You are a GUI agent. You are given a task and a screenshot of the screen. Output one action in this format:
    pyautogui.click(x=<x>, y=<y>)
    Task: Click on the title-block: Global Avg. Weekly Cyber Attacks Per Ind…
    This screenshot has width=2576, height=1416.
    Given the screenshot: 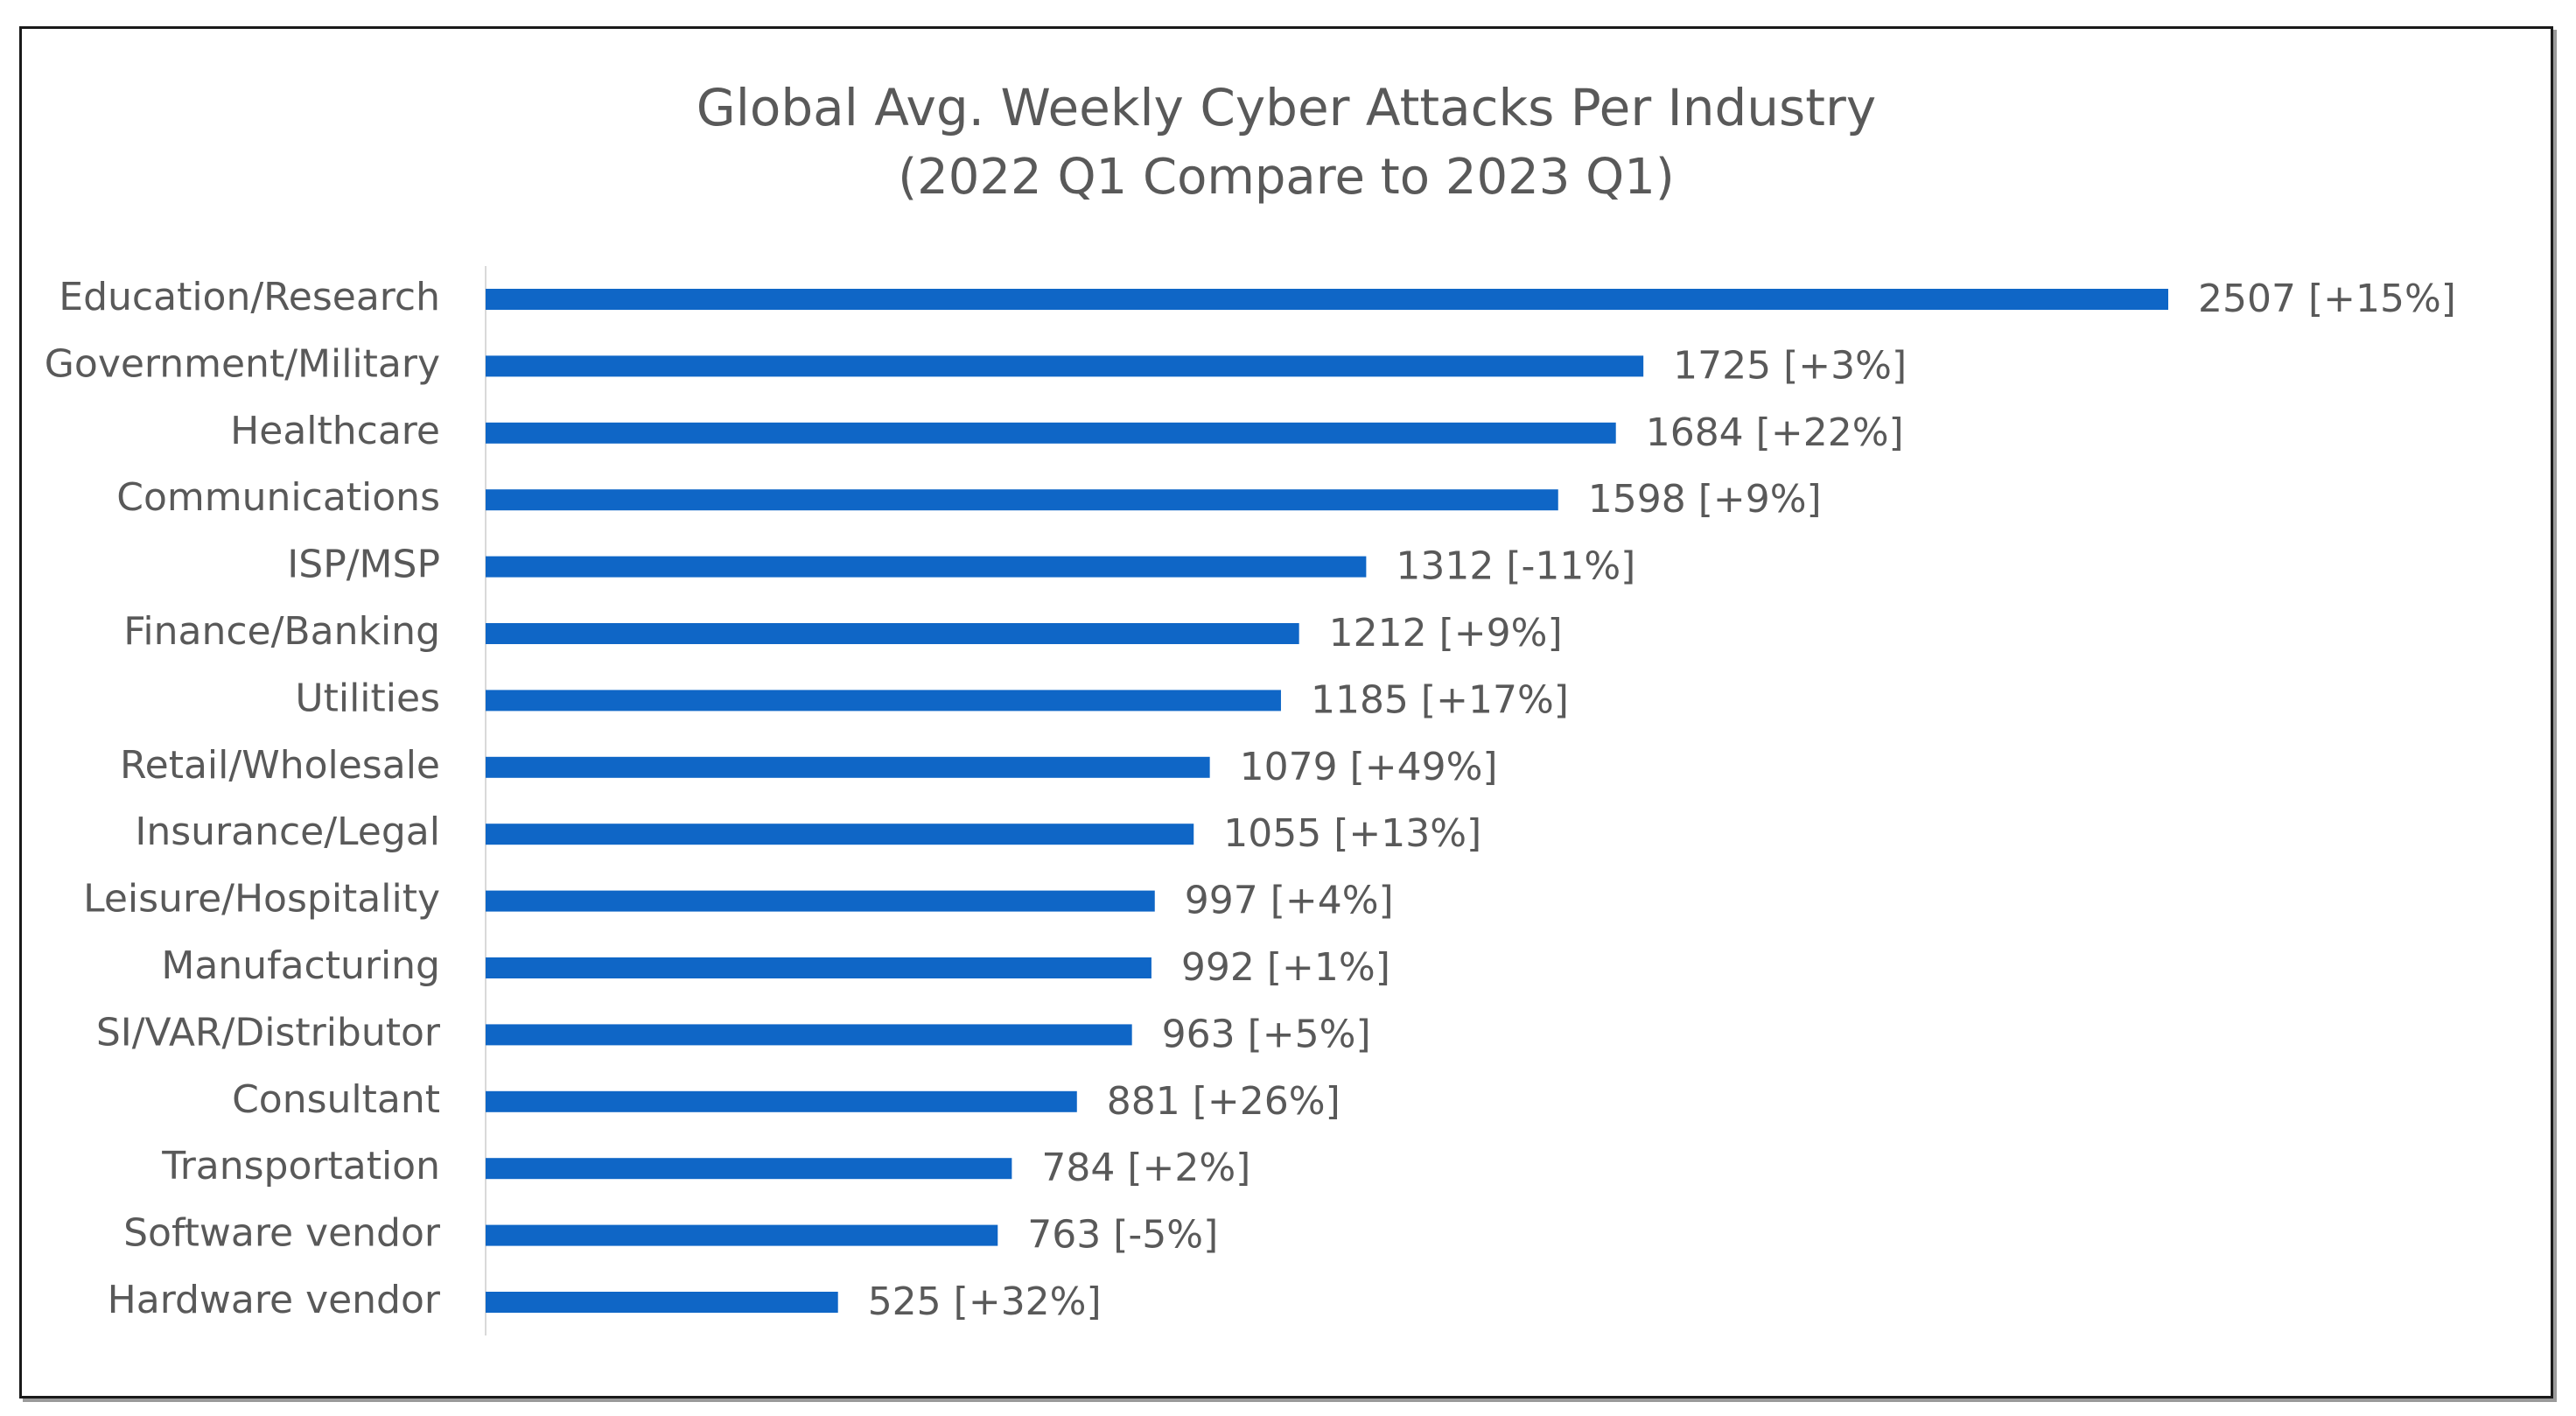 What is the action you would take?
    pyautogui.click(x=1286, y=143)
    